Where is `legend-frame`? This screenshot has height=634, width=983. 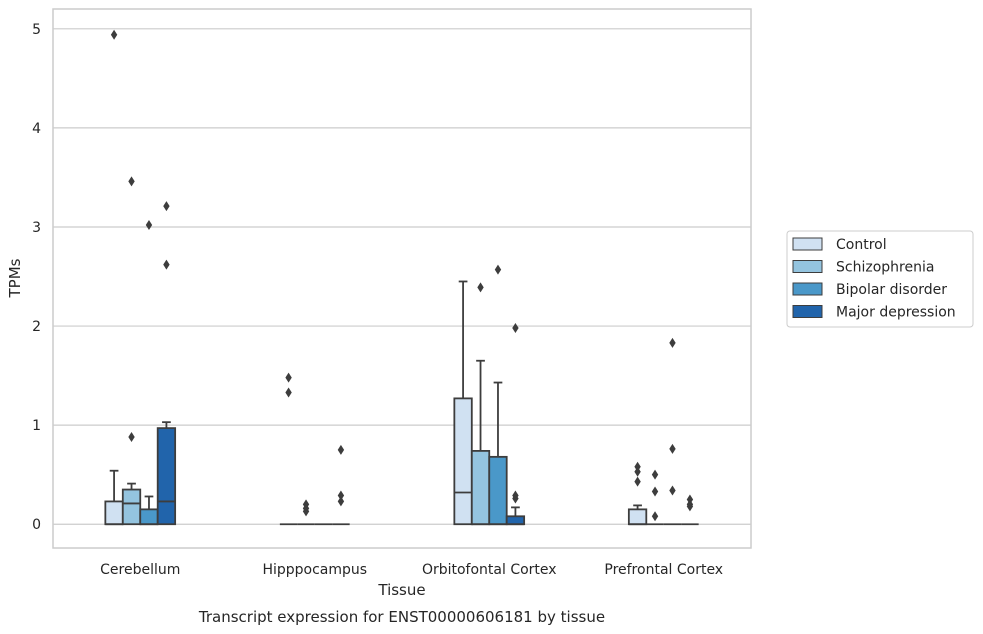 legend-frame is located at coordinates (880, 279).